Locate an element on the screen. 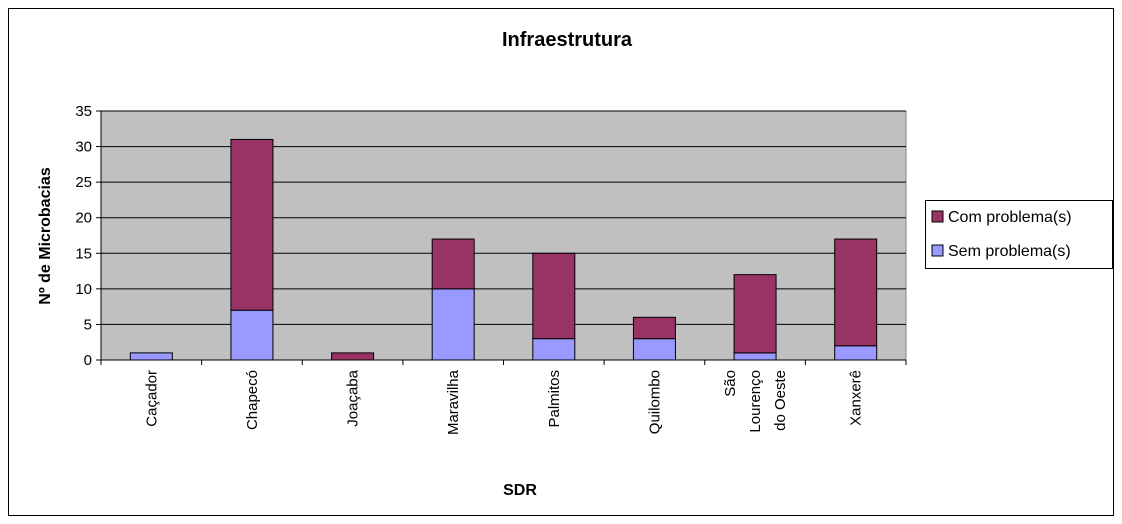 The image size is (1122, 524). legend-label: Com problema(s) is located at coordinates (1010, 217).